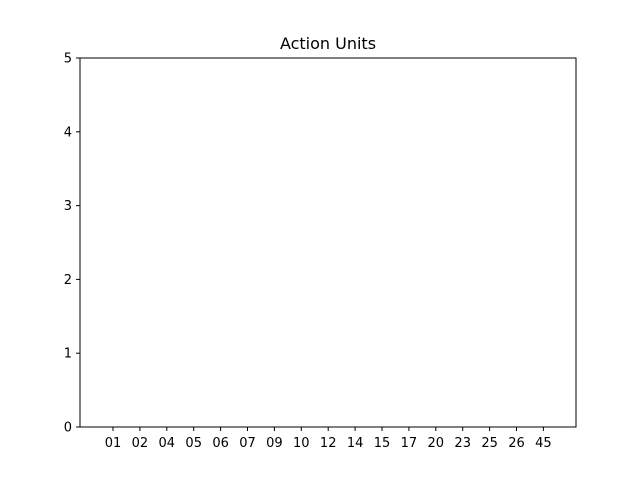 Image resolution: width=640 pixels, height=480 pixels. Describe the element at coordinates (247, 443) in the screenshot. I see `x-tick-label: 07` at that location.